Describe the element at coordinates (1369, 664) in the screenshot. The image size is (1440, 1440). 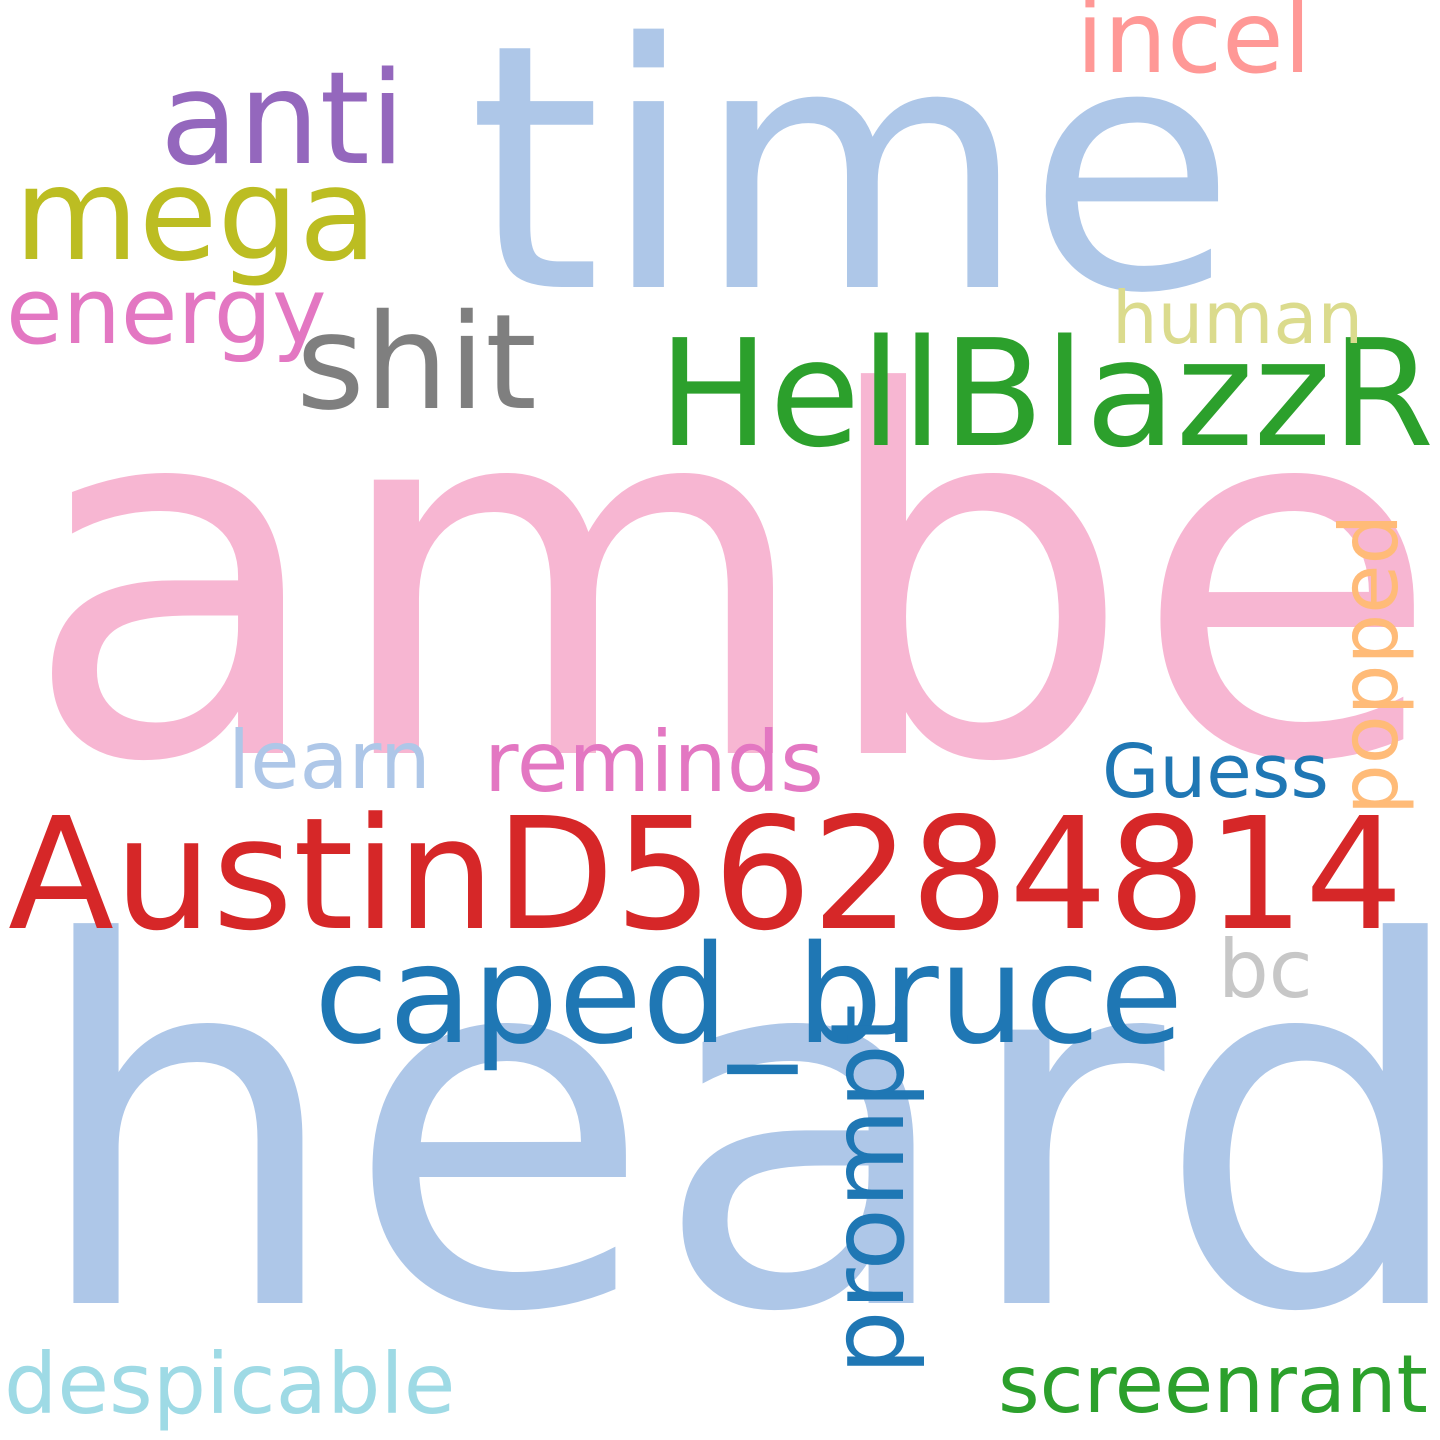
I see `word-popped: popped` at that location.